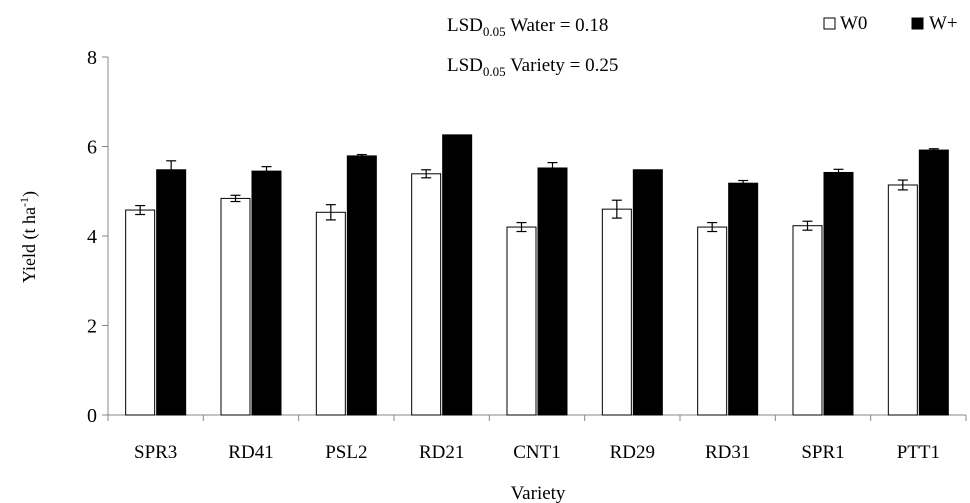  Describe the element at coordinates (92, 58) in the screenshot. I see `y-tick-label: 8` at that location.